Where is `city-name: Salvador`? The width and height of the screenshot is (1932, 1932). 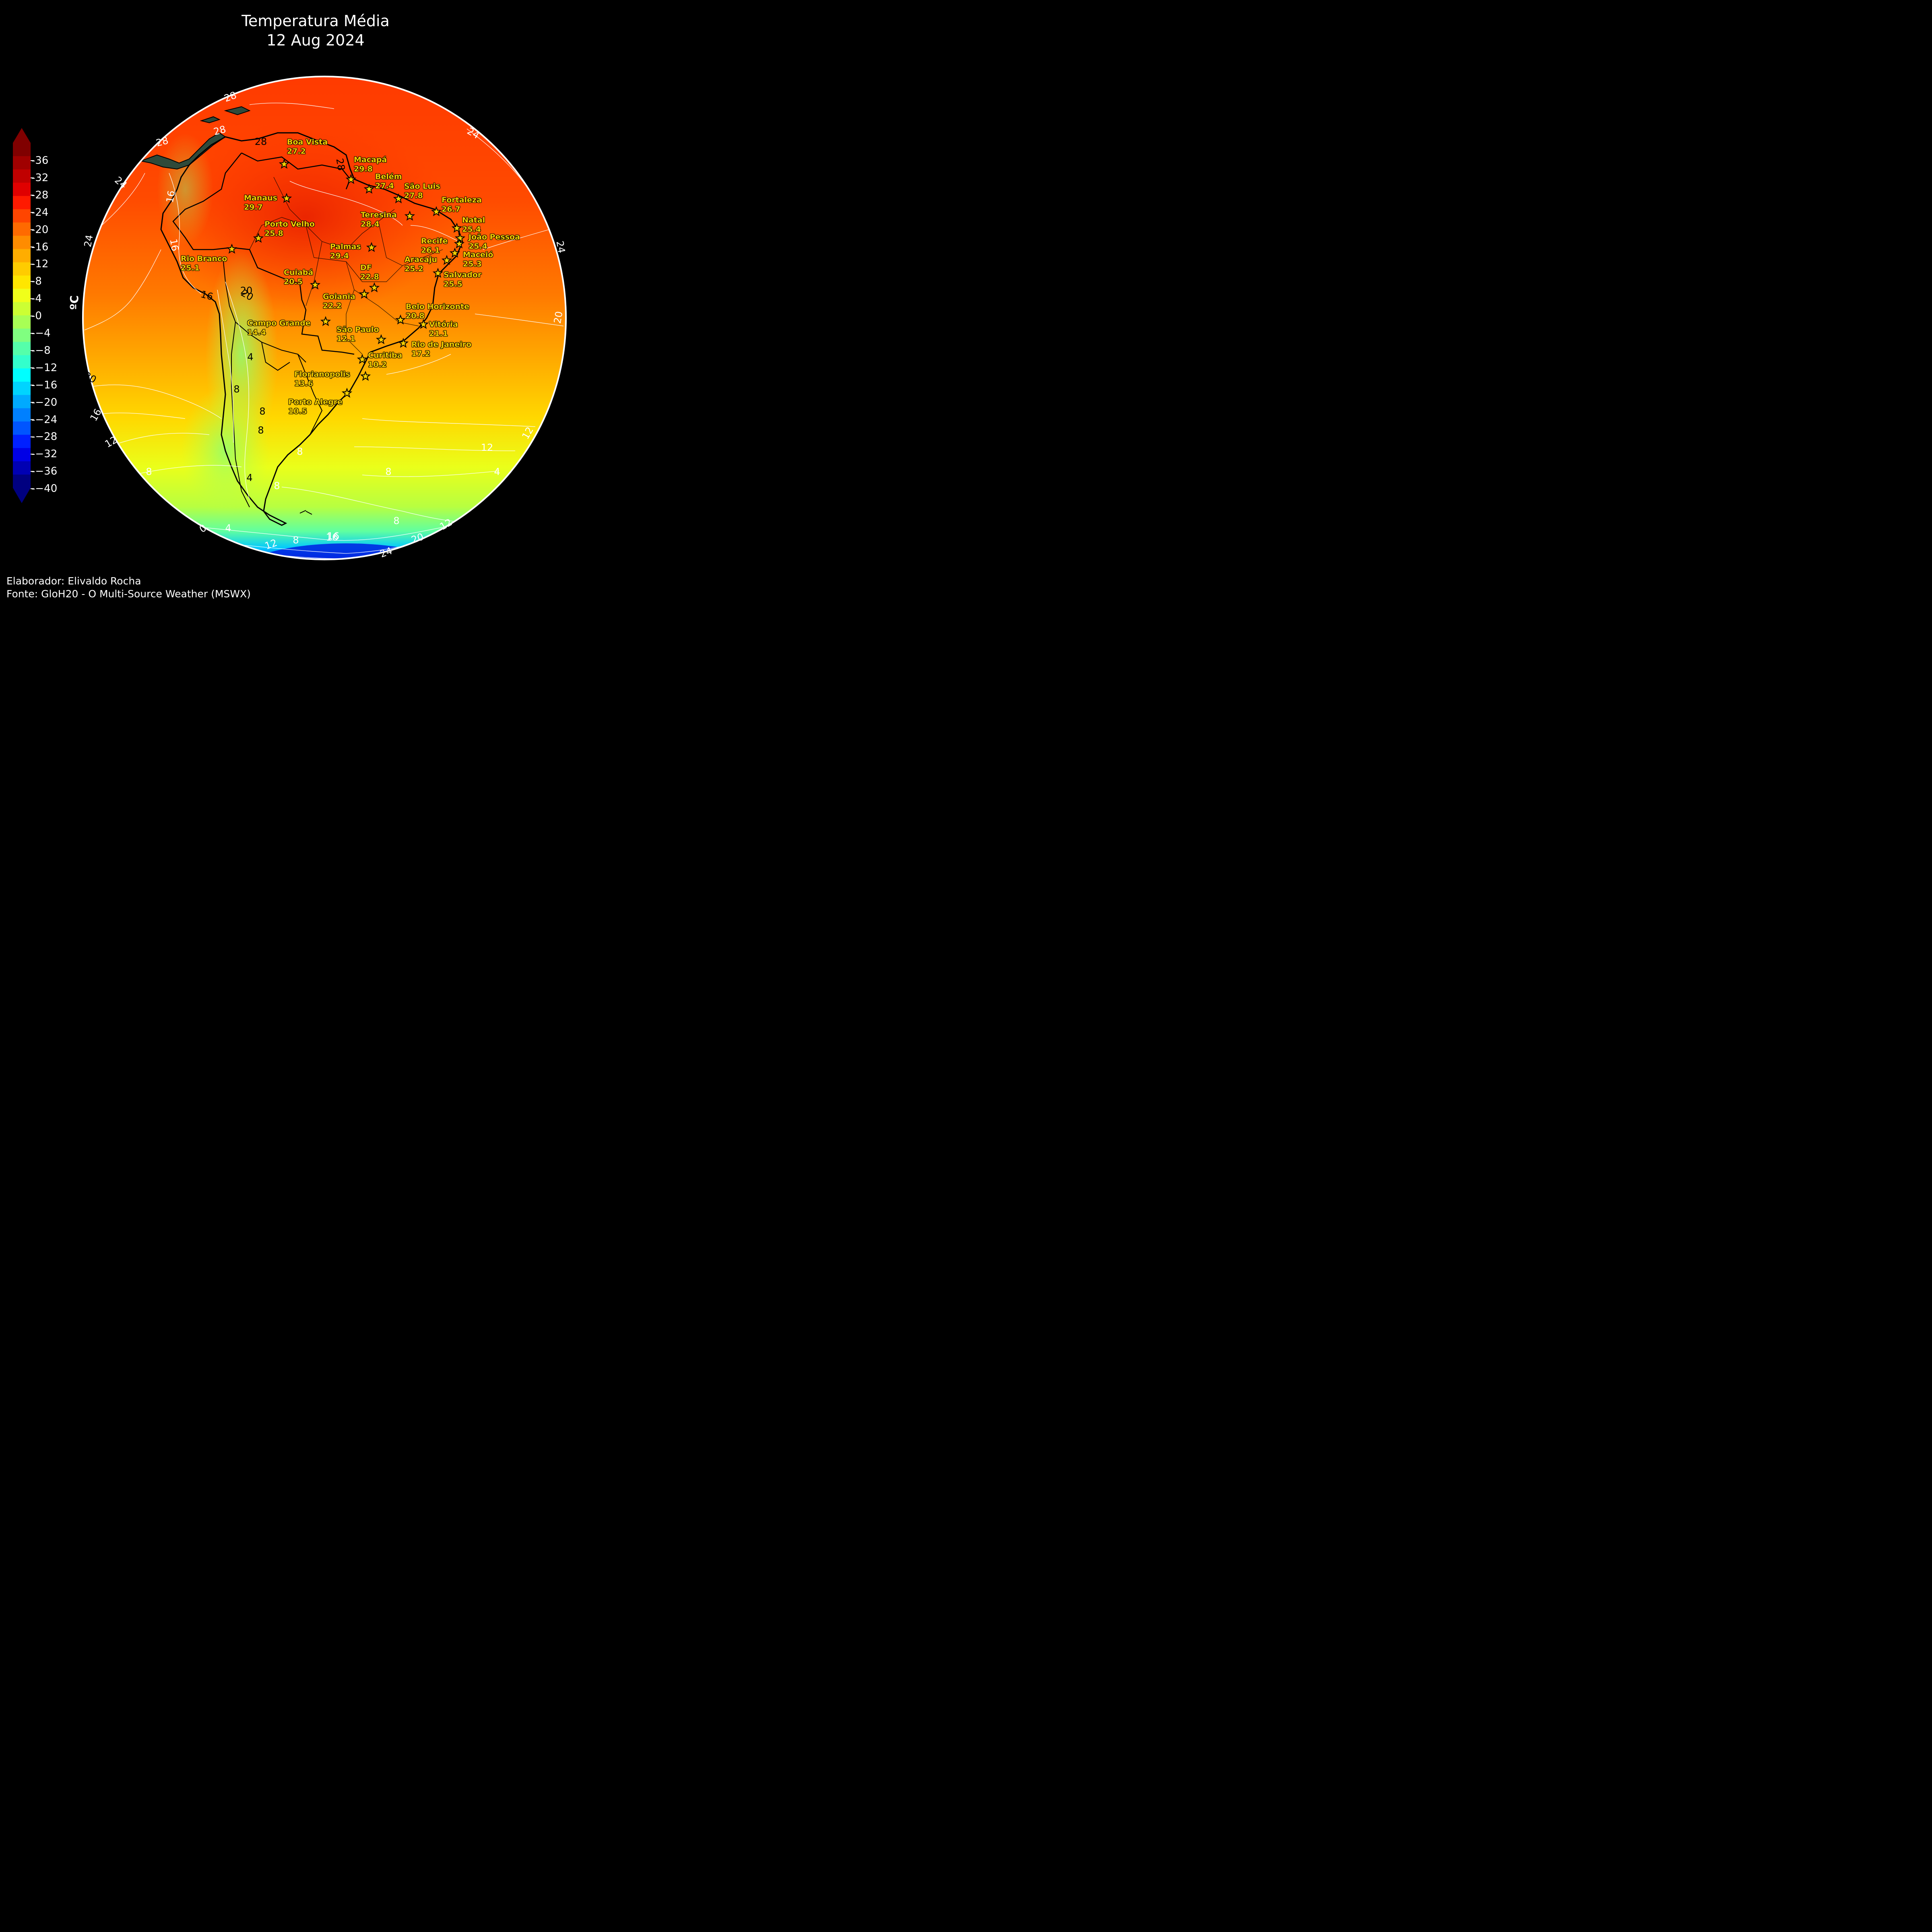 city-name: Salvador is located at coordinates (463, 274).